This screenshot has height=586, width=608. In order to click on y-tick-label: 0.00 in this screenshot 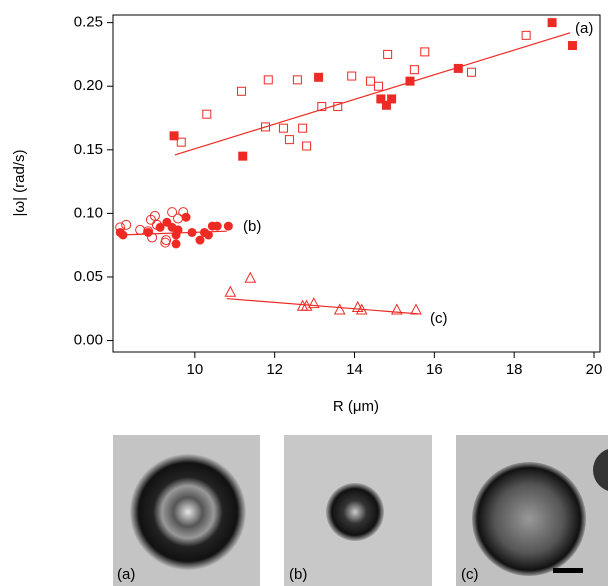, I will do `click(88, 340)`.